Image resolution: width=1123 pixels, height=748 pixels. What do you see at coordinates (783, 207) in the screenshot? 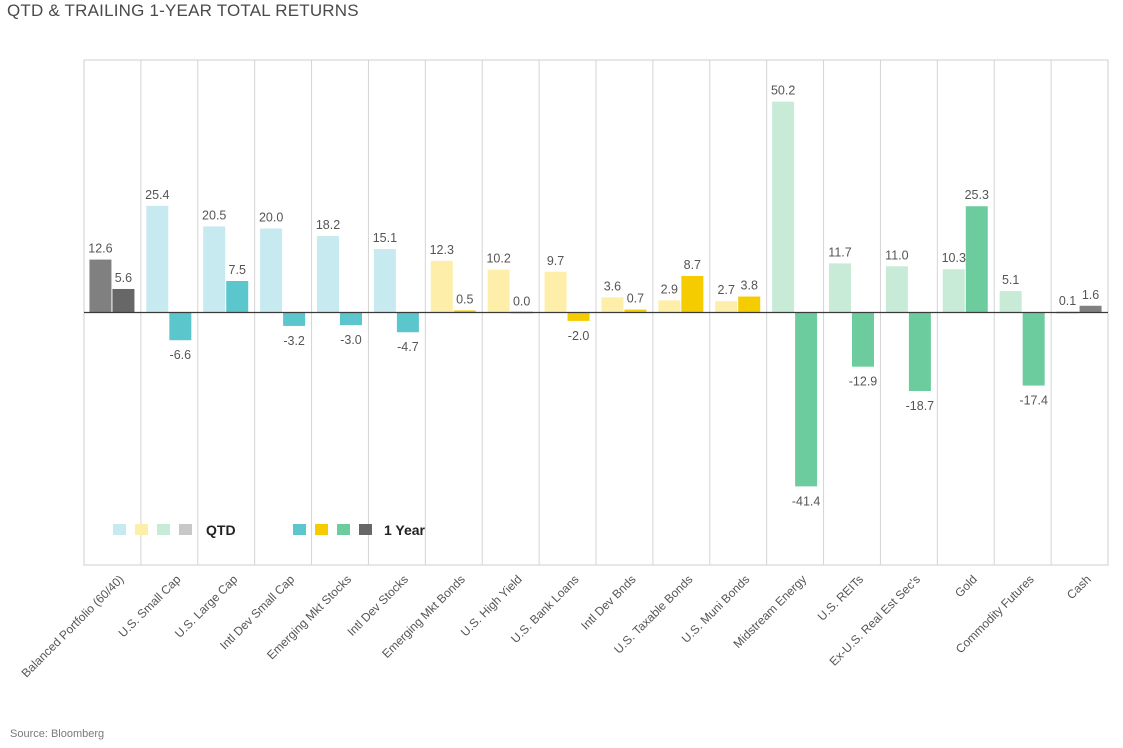
I see `qtd-bar-midstream-energy` at bounding box center [783, 207].